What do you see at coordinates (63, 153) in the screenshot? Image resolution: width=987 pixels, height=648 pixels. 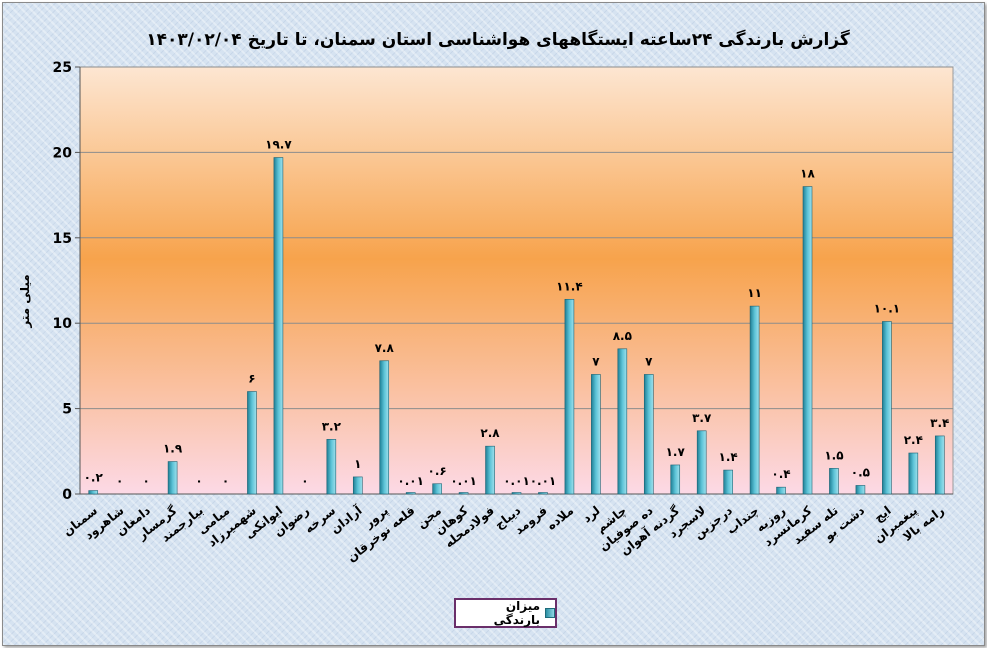 I see `y-tick-label: 20` at bounding box center [63, 153].